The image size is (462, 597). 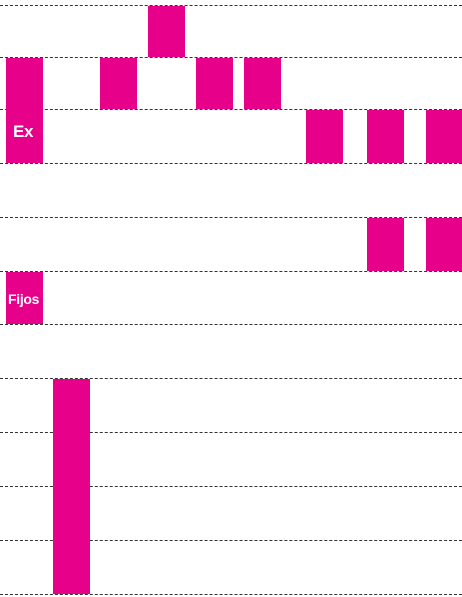 I want to click on row-label-ex: Ex, so click(x=23, y=131).